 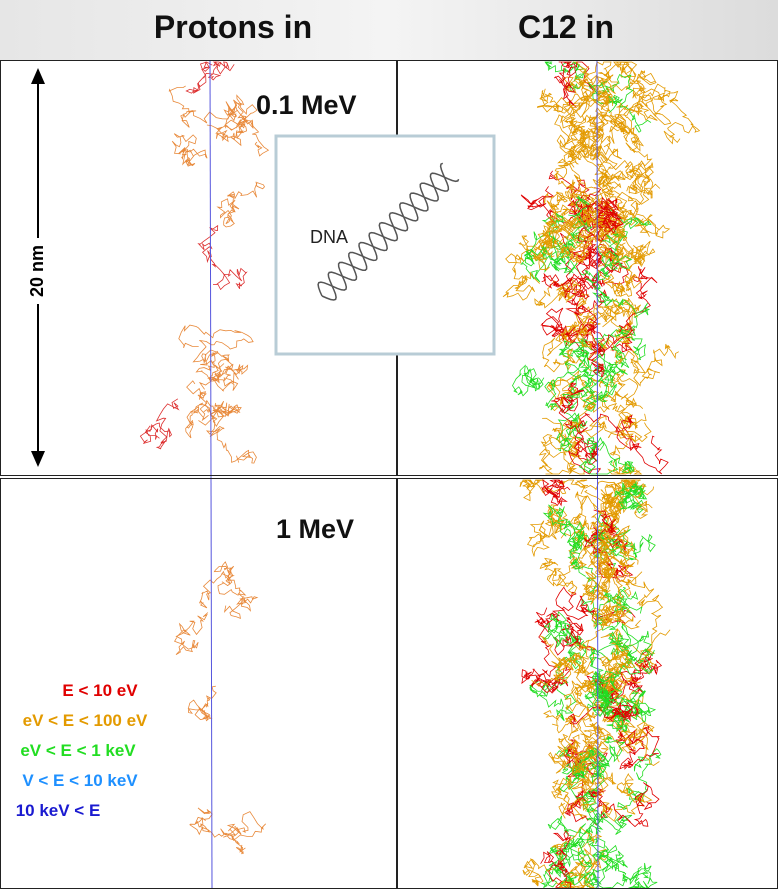 What do you see at coordinates (85, 720) in the screenshot?
I see `legend-entry: eV < E < 100 eV` at bounding box center [85, 720].